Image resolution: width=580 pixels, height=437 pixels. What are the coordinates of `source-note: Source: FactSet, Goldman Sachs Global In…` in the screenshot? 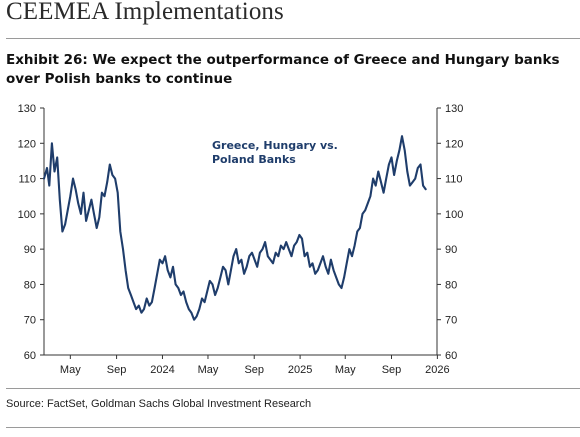 It's located at (159, 404).